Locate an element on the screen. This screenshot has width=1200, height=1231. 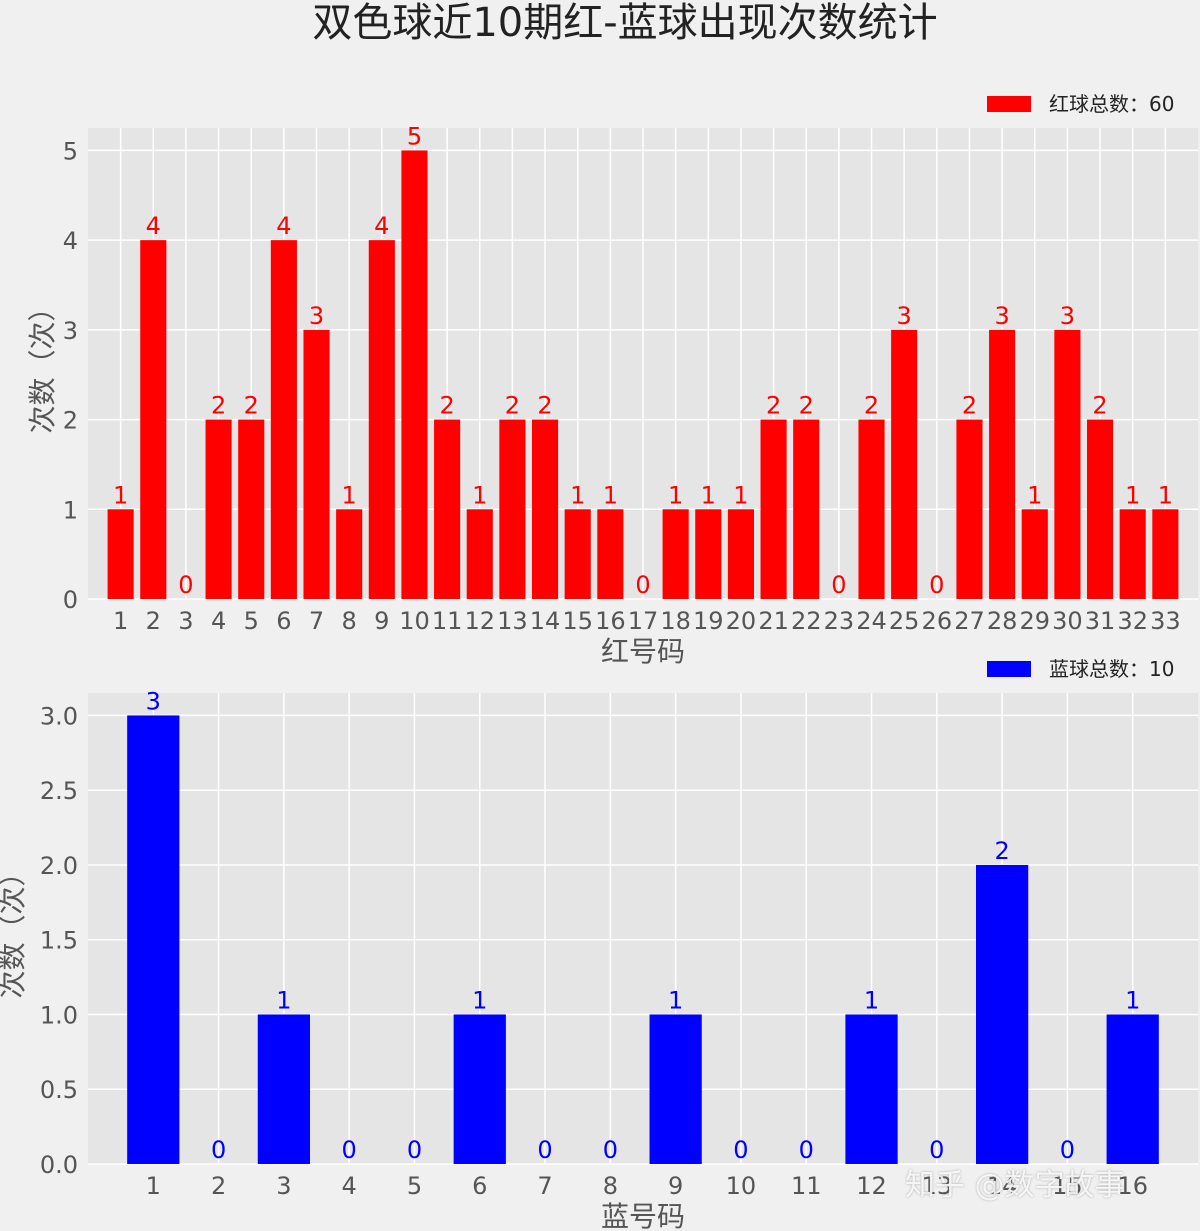
y-tick-label: 0.0 is located at coordinates (59, 1165).